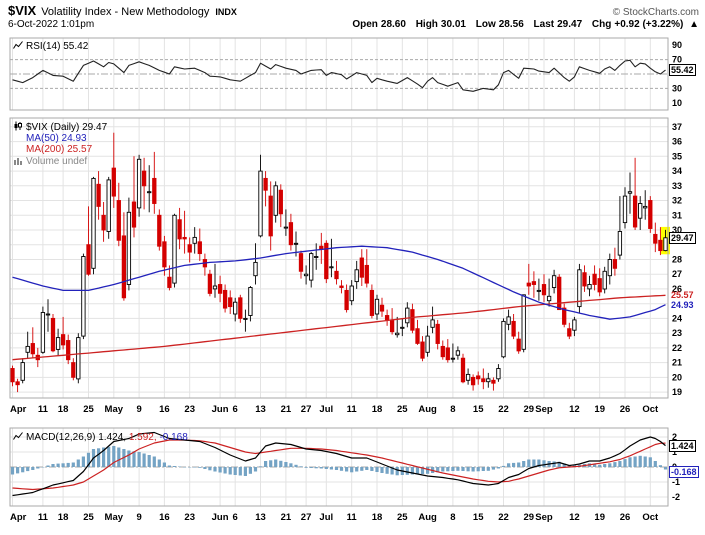 This screenshot has width=705, height=535. What do you see at coordinates (694, 24) in the screenshot?
I see `up-arrow-icon: ▲` at bounding box center [694, 24].